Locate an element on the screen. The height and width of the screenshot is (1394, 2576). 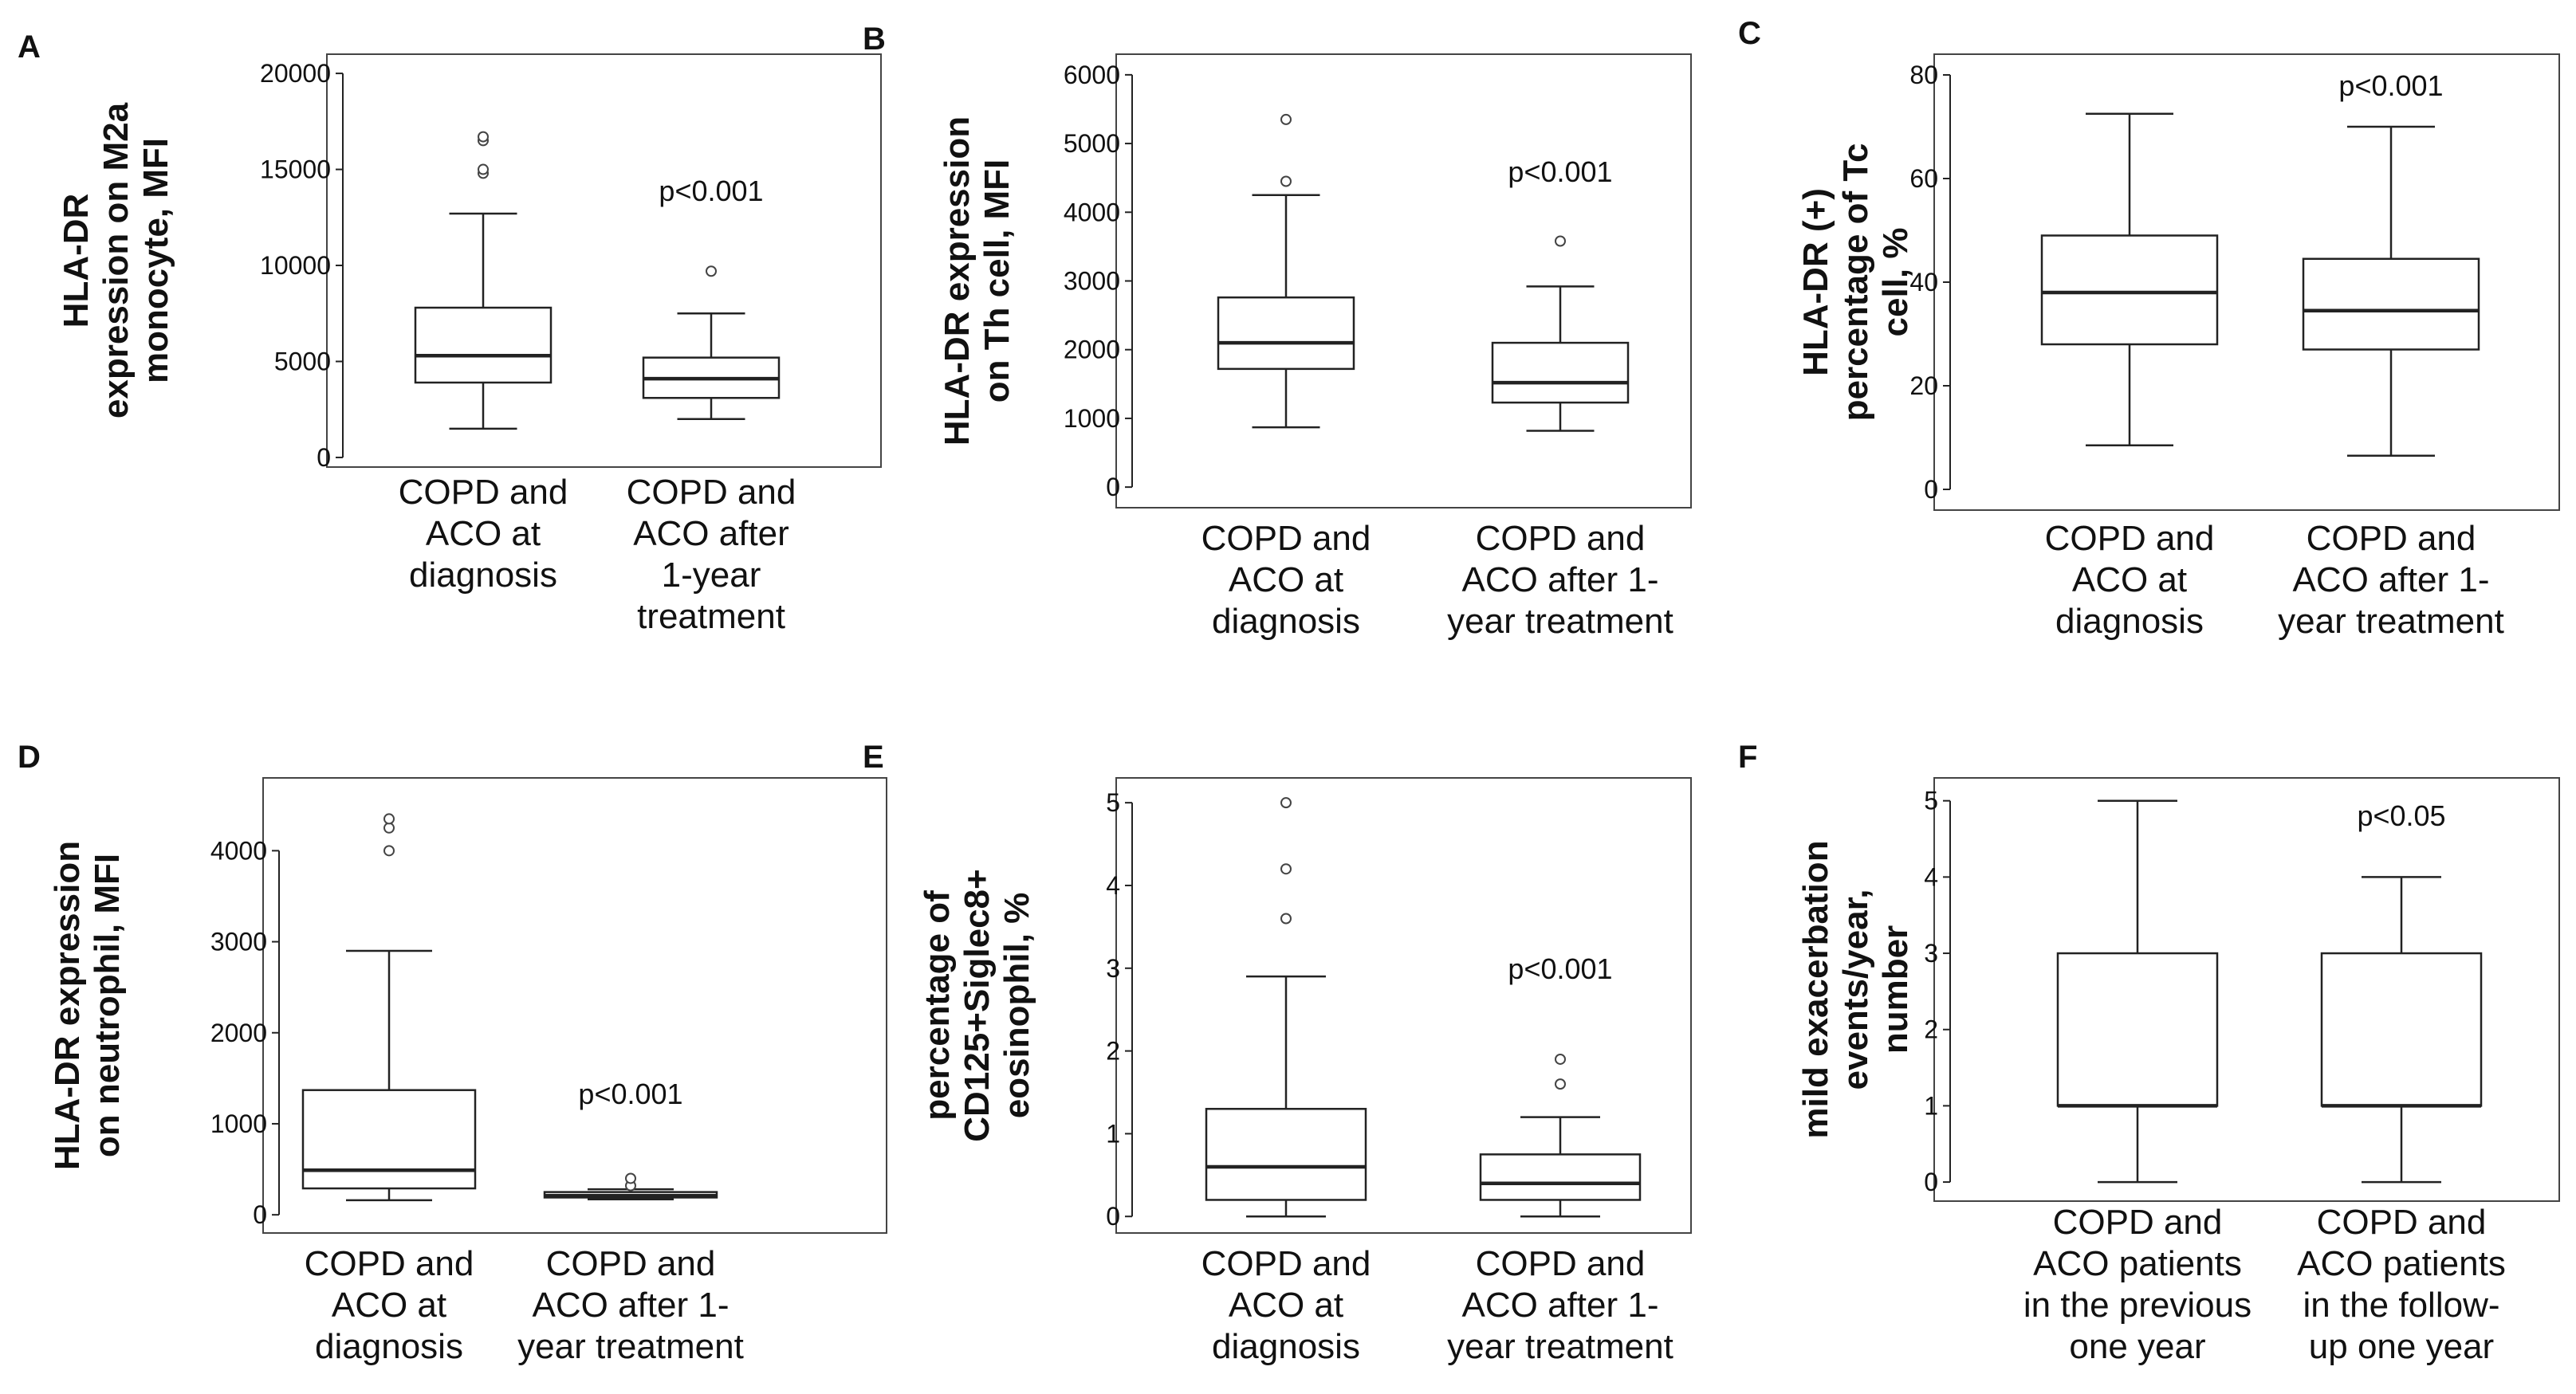
y-tick-label: 4 is located at coordinates (1931, 876).